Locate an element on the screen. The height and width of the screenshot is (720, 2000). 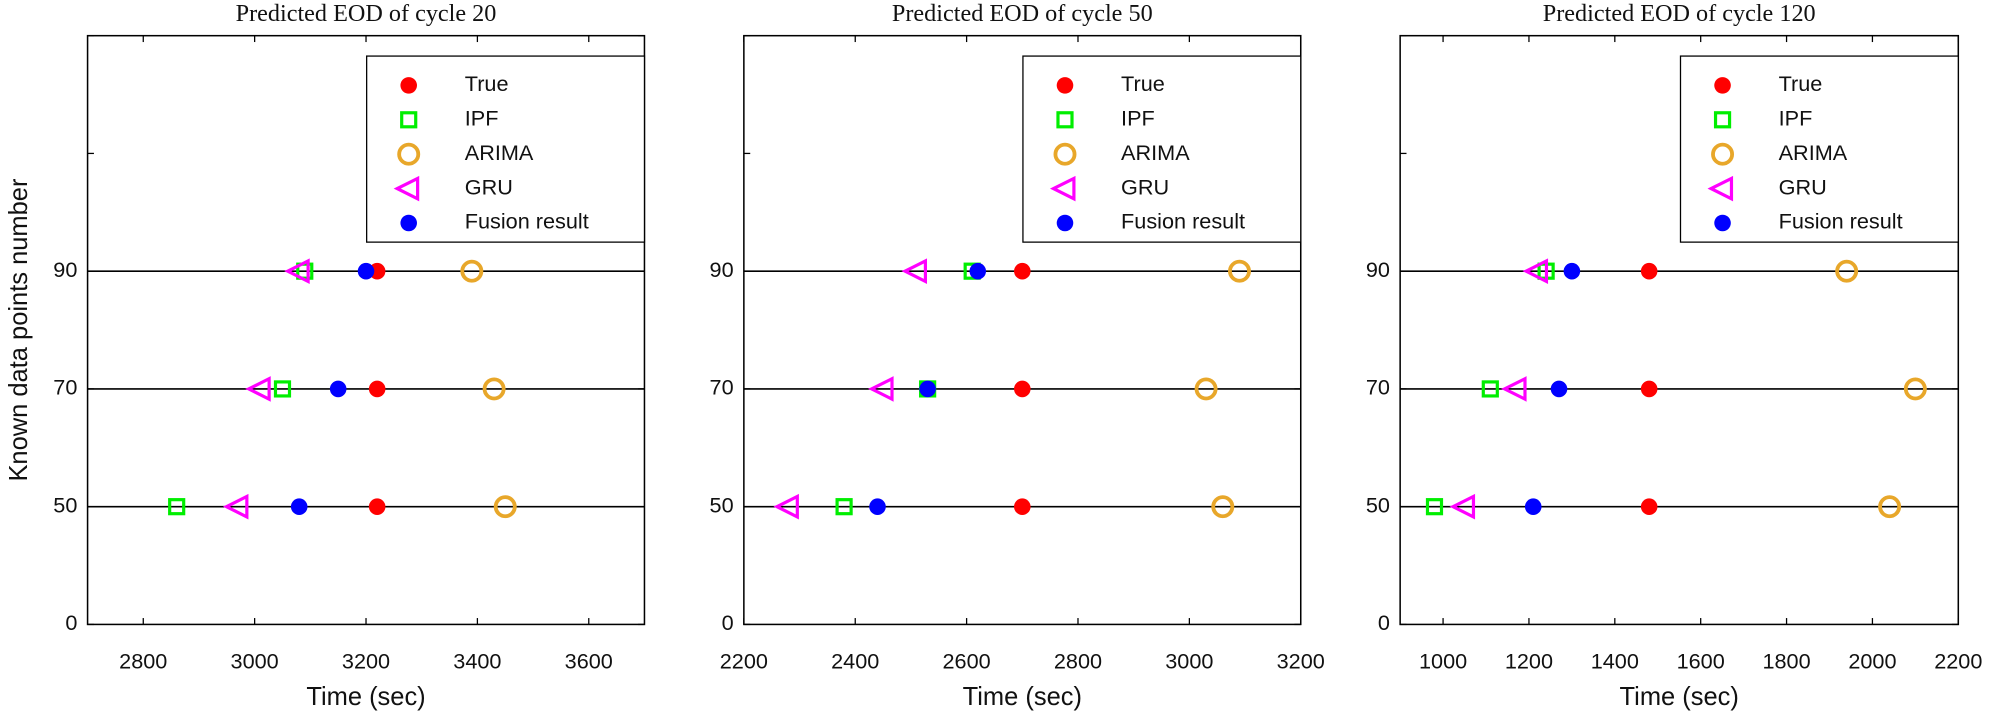
x-tick-label: 3400 is located at coordinates (477, 660).